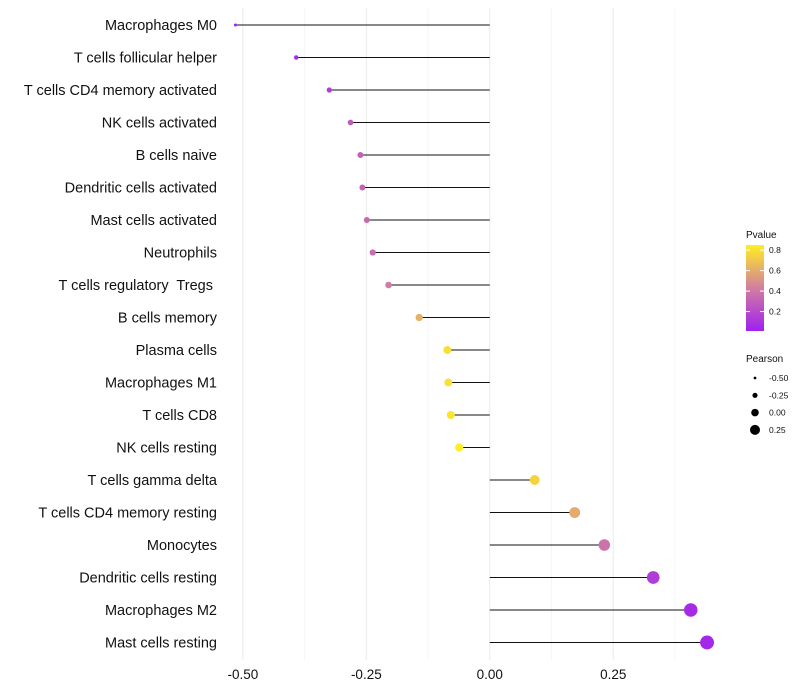  I want to click on category-label: Macrophages M0, so click(161, 26).